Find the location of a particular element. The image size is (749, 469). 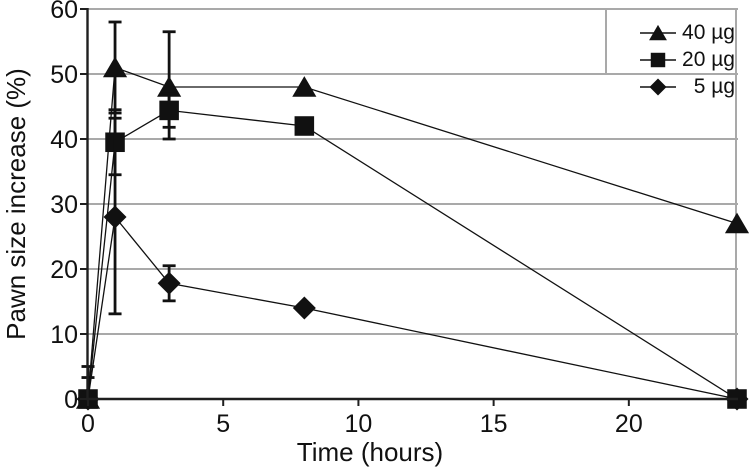

diamond-marker-icon is located at coordinates (658, 87).